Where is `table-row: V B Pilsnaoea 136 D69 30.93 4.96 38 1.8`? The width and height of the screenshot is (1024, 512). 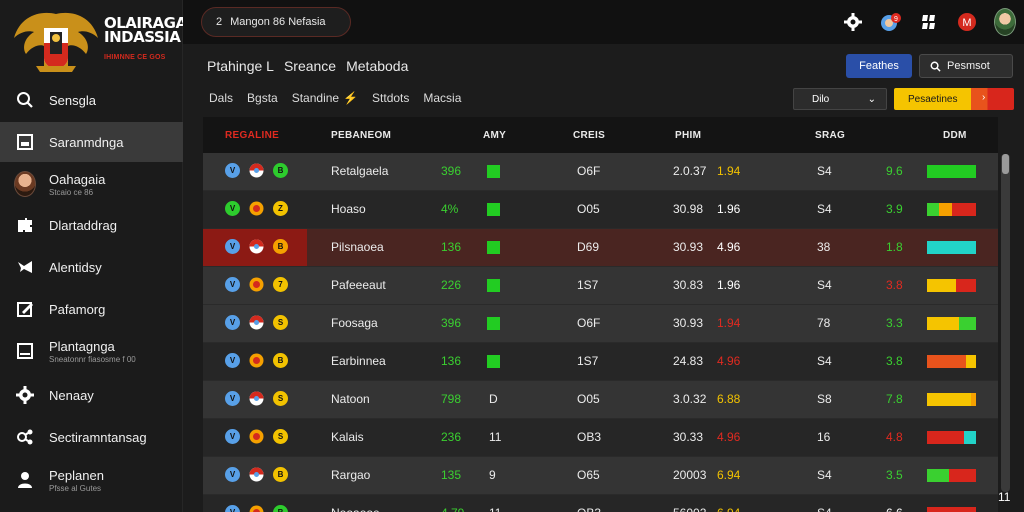 table-row: V B Pilsnaoea 136 D69 30.93 4.96 38 1.8 is located at coordinates (600, 247).